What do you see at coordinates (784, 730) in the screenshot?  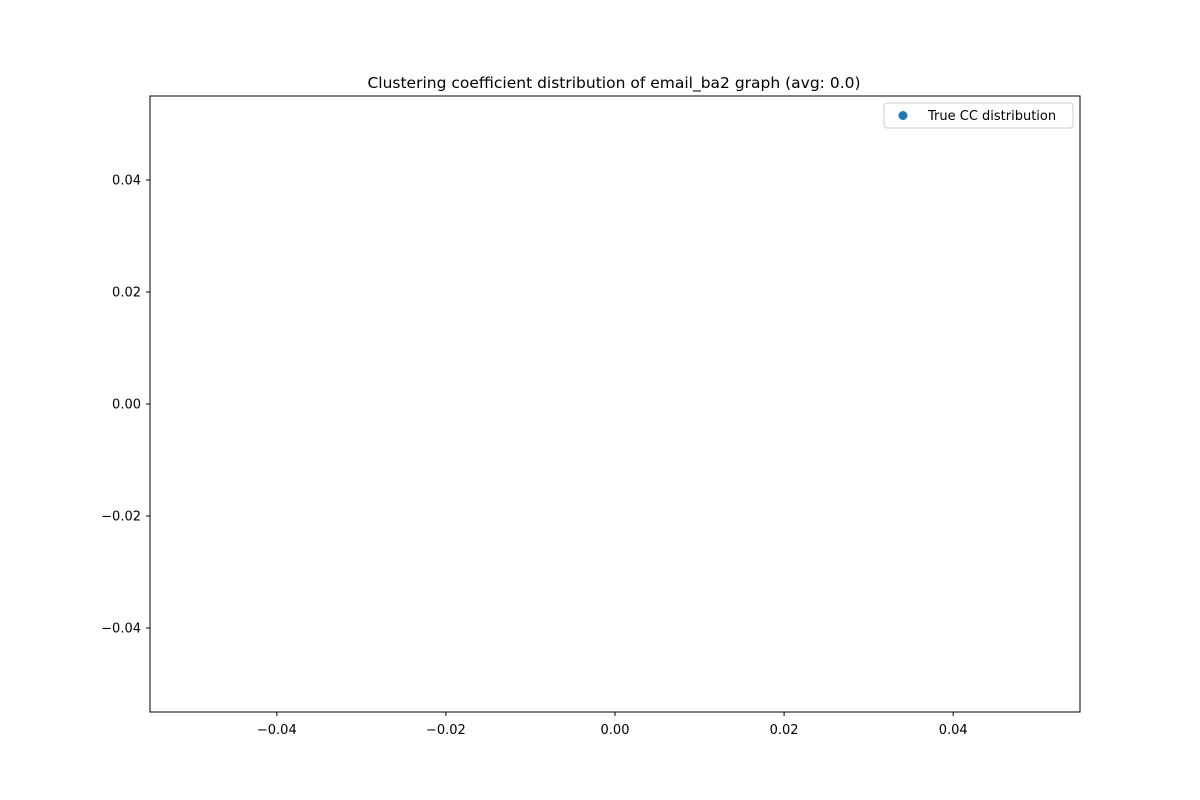 I see `x-tick-label: 0.02` at bounding box center [784, 730].